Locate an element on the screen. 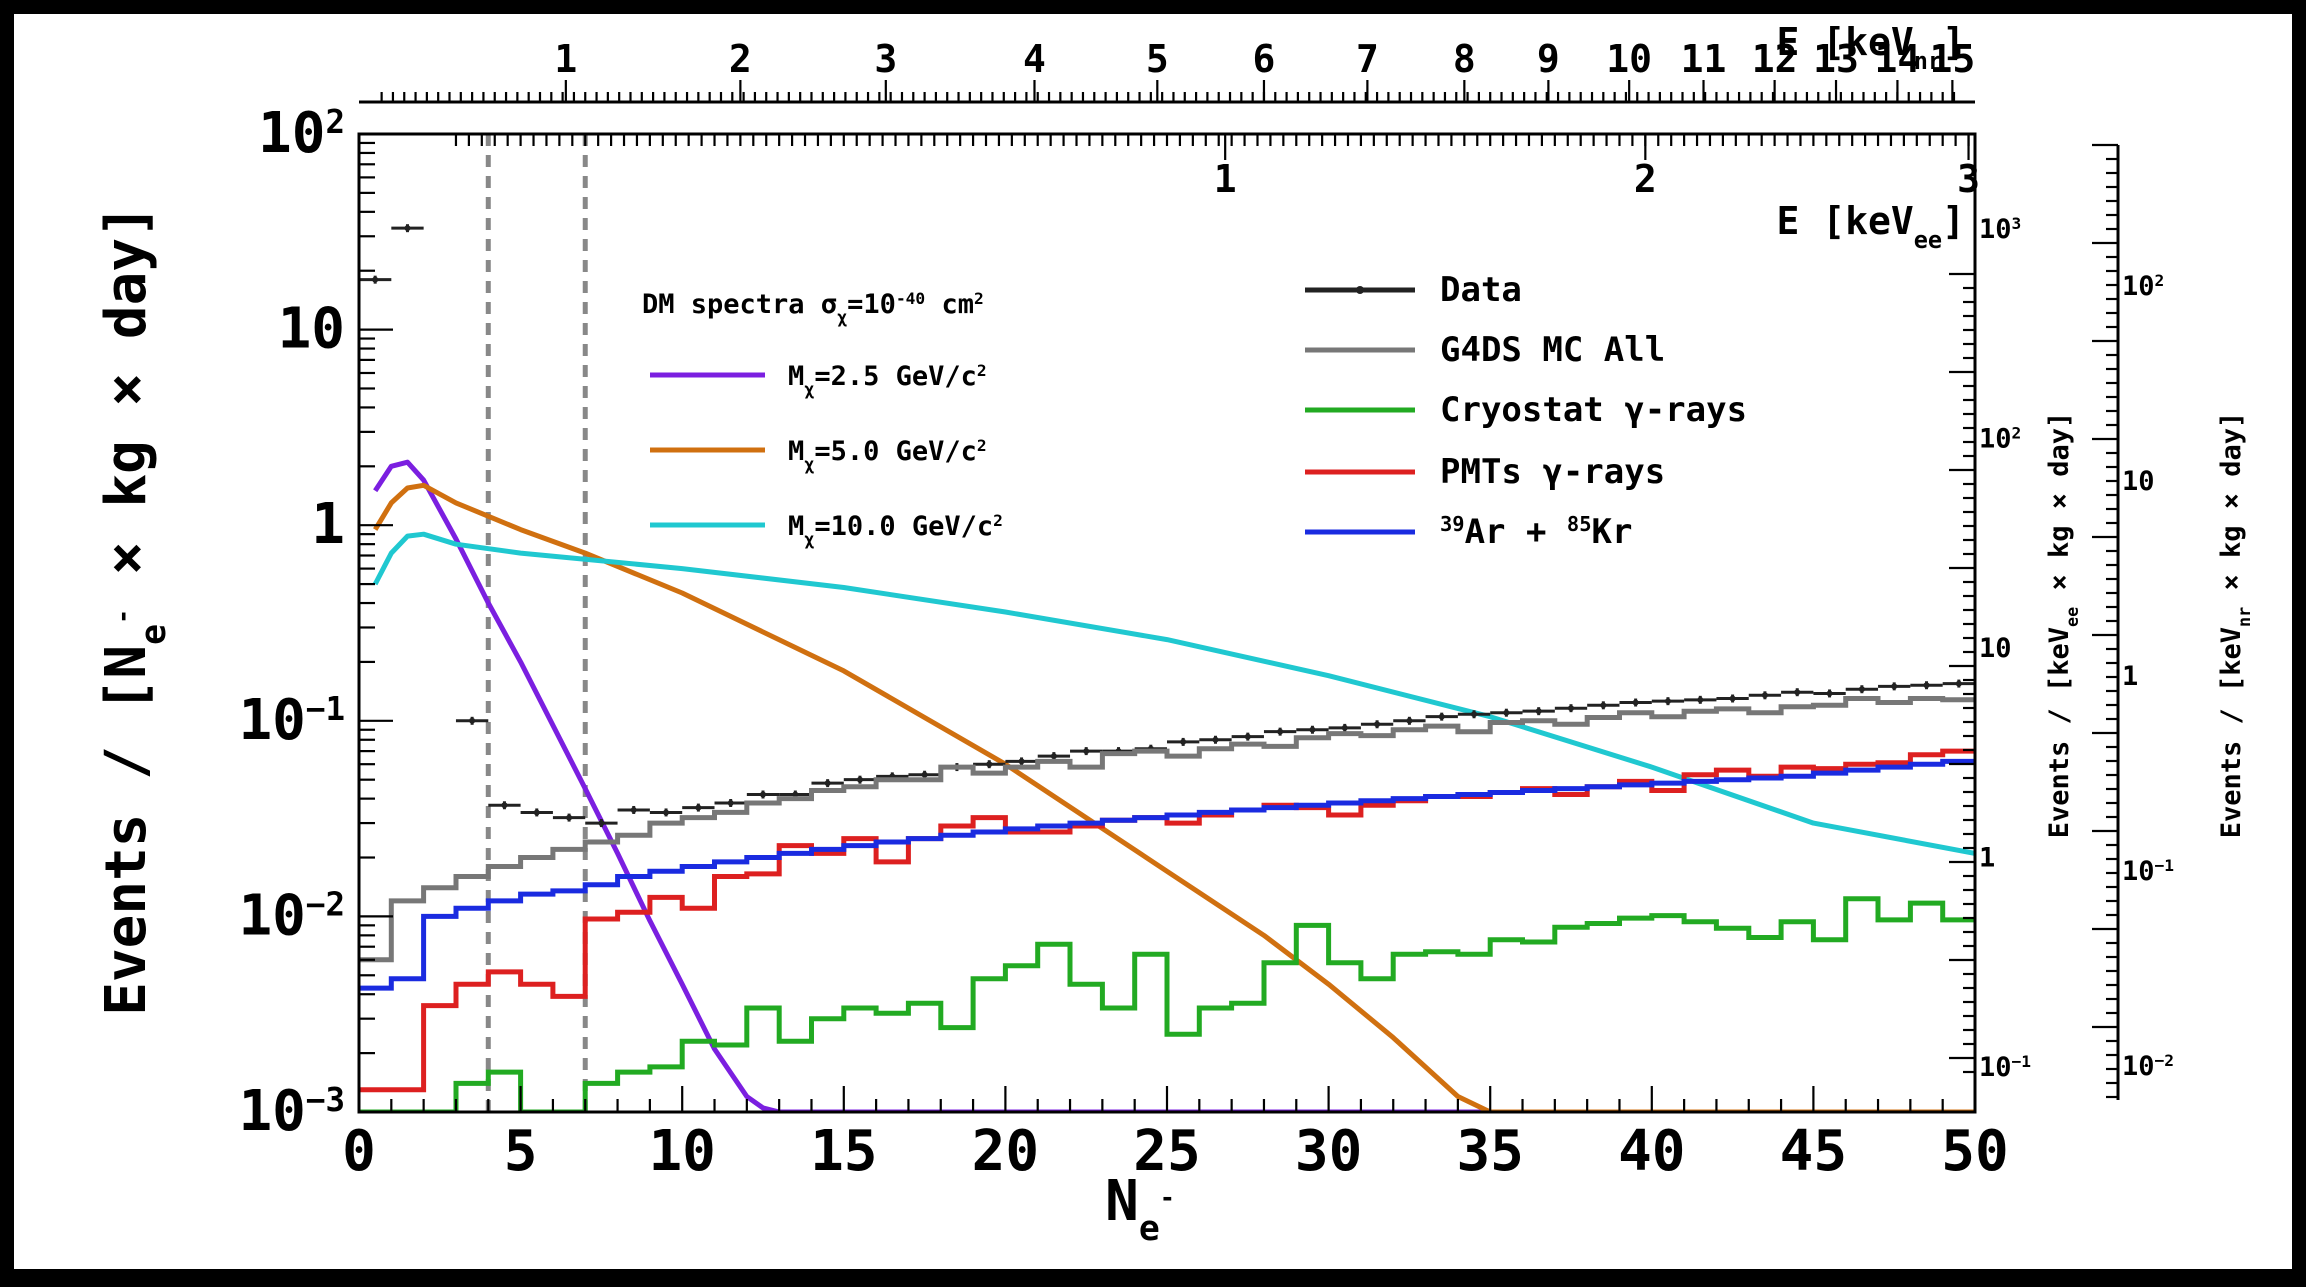  x-tick-label-10: 50 is located at coordinates (1974, 1151).